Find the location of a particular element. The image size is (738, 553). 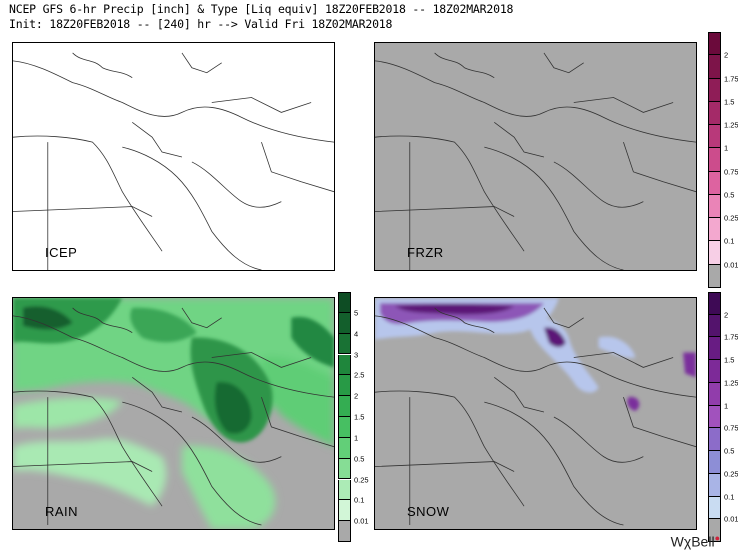

rain-colorbar-tick: 5 is located at coordinates (356, 313).